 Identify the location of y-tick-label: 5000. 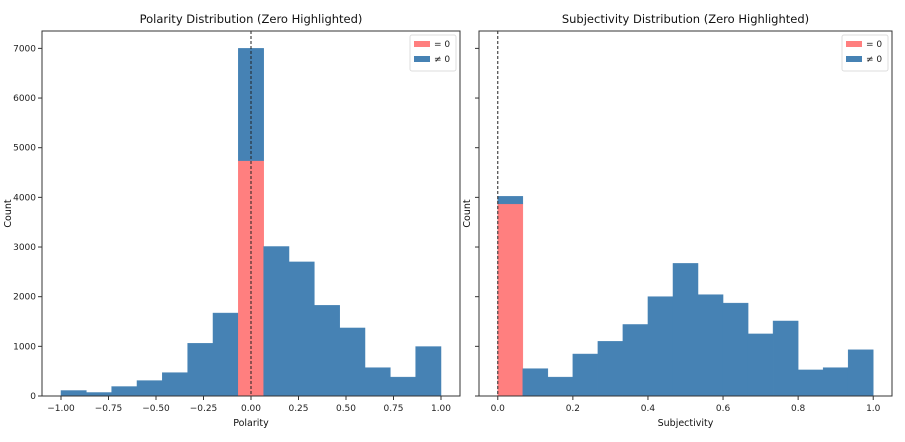
(24, 149).